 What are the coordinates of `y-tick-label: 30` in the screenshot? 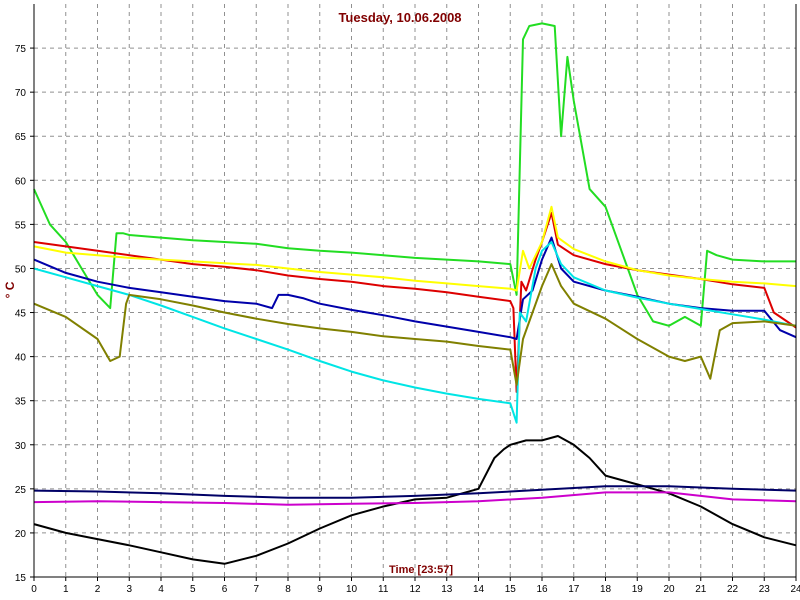 It's located at (21, 446).